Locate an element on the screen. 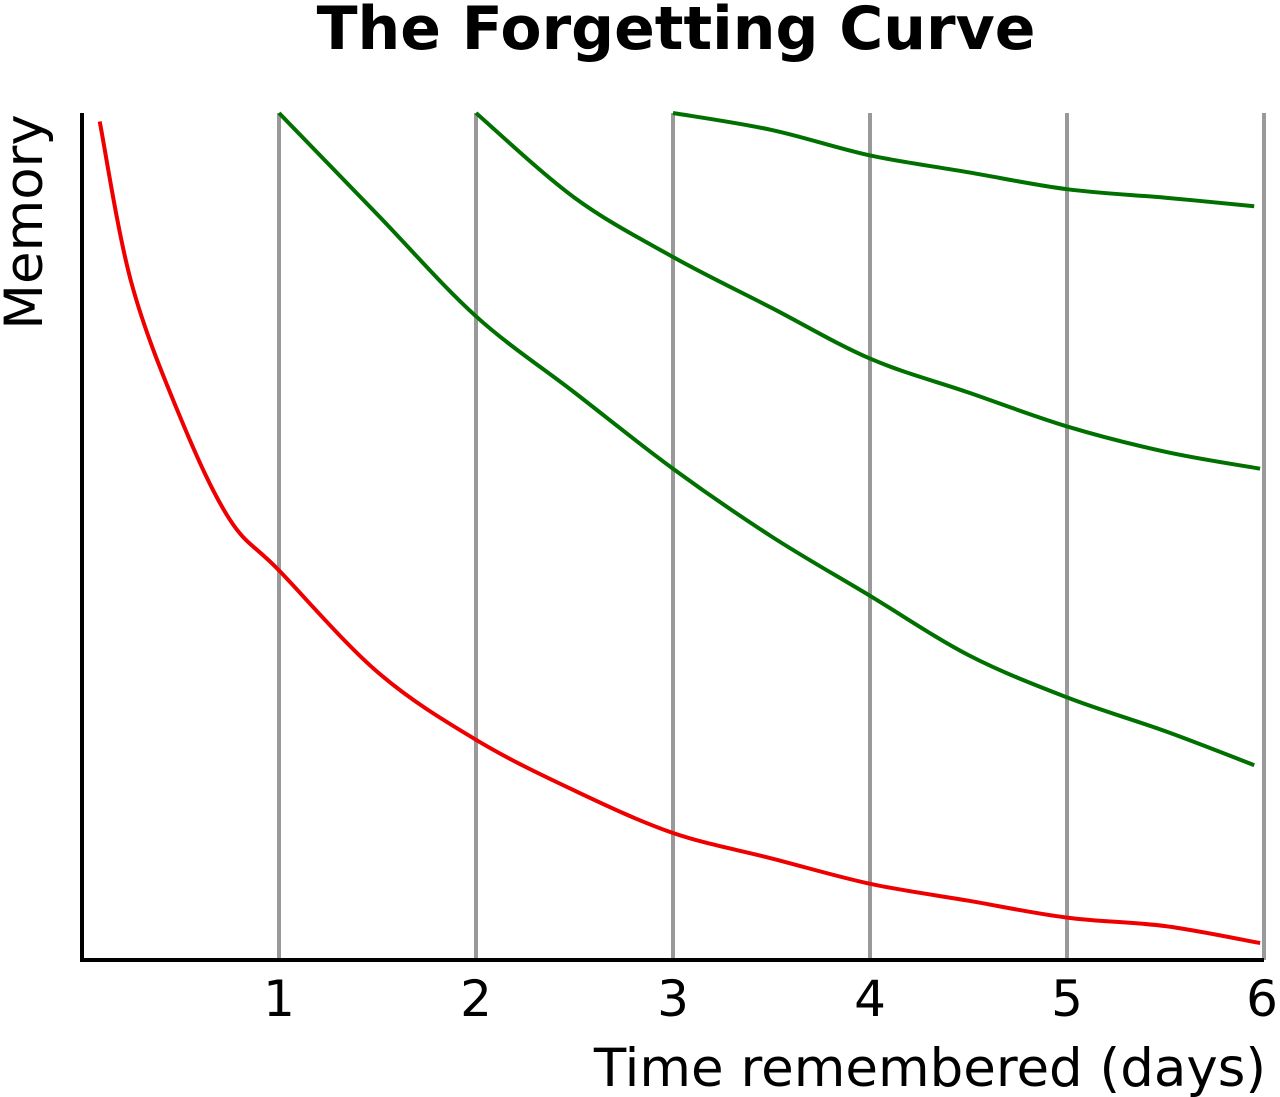 Image resolution: width=1280 pixels, height=1097 pixels. x-tick-label-2: 2 is located at coordinates (476, 999).